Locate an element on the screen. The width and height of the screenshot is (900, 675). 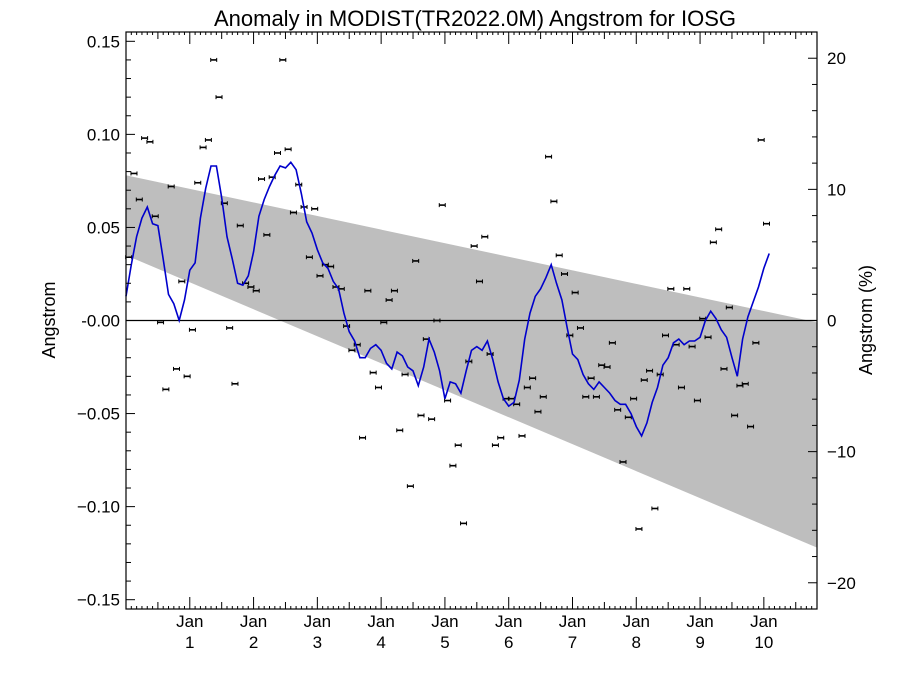
y-right-tick-label: 0 is located at coordinates (831, 321).